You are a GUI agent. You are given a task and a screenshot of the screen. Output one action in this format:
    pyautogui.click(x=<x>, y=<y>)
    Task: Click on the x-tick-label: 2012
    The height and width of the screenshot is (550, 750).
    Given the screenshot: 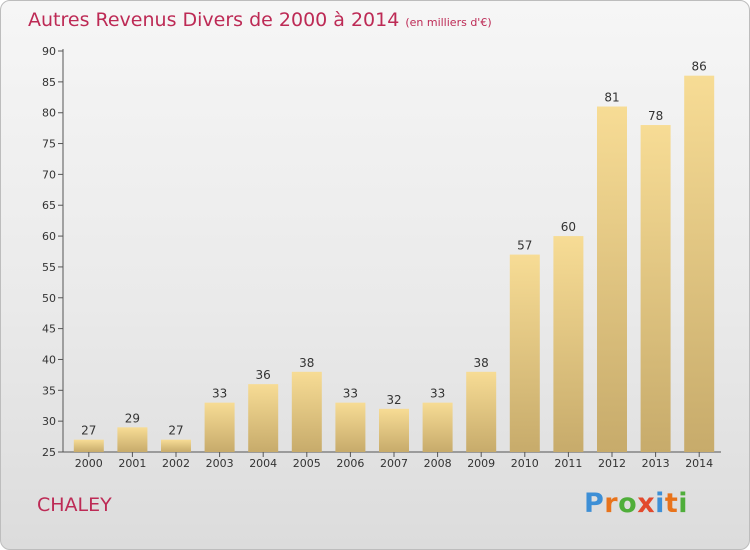 What is the action you would take?
    pyautogui.click(x=612, y=463)
    